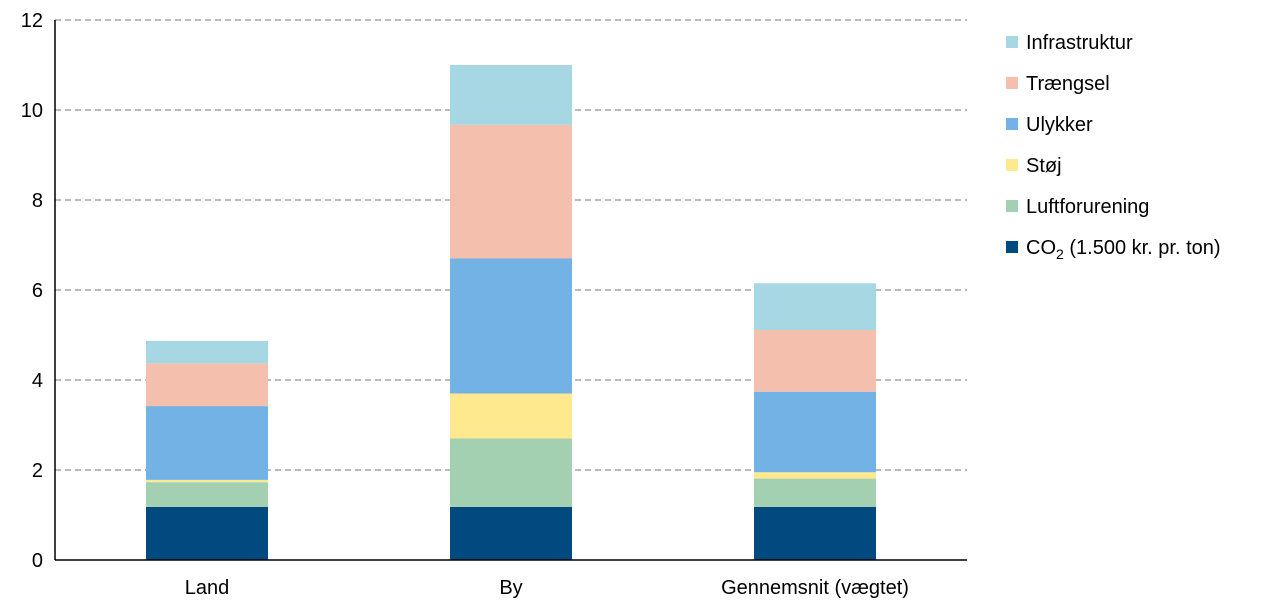 The image size is (1262, 601). Describe the element at coordinates (37, 471) in the screenshot. I see `y-tick-label: 2` at that location.